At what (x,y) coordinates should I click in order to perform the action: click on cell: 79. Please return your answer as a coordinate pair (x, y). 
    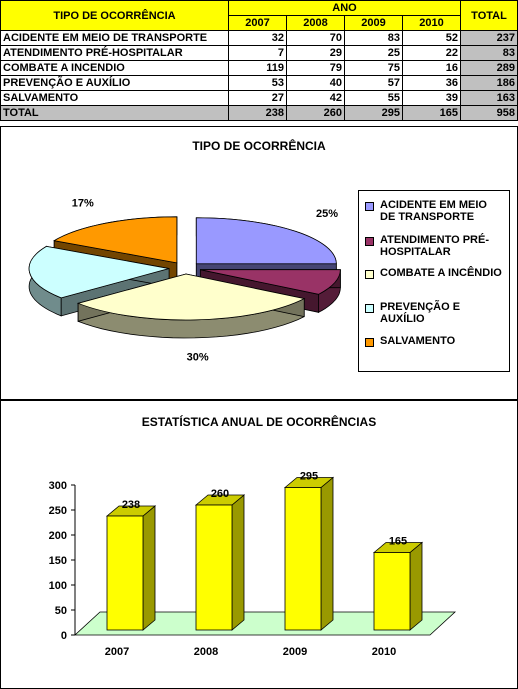
    Looking at the image, I should click on (315, 68).